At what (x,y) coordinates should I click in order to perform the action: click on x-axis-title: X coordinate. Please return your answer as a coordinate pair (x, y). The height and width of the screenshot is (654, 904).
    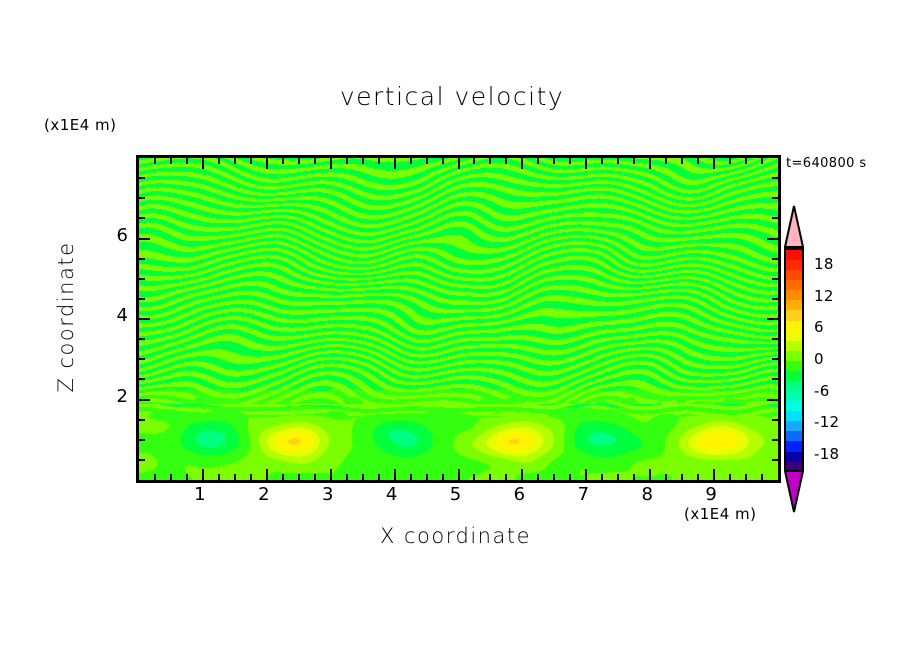
    Looking at the image, I should click on (455, 536).